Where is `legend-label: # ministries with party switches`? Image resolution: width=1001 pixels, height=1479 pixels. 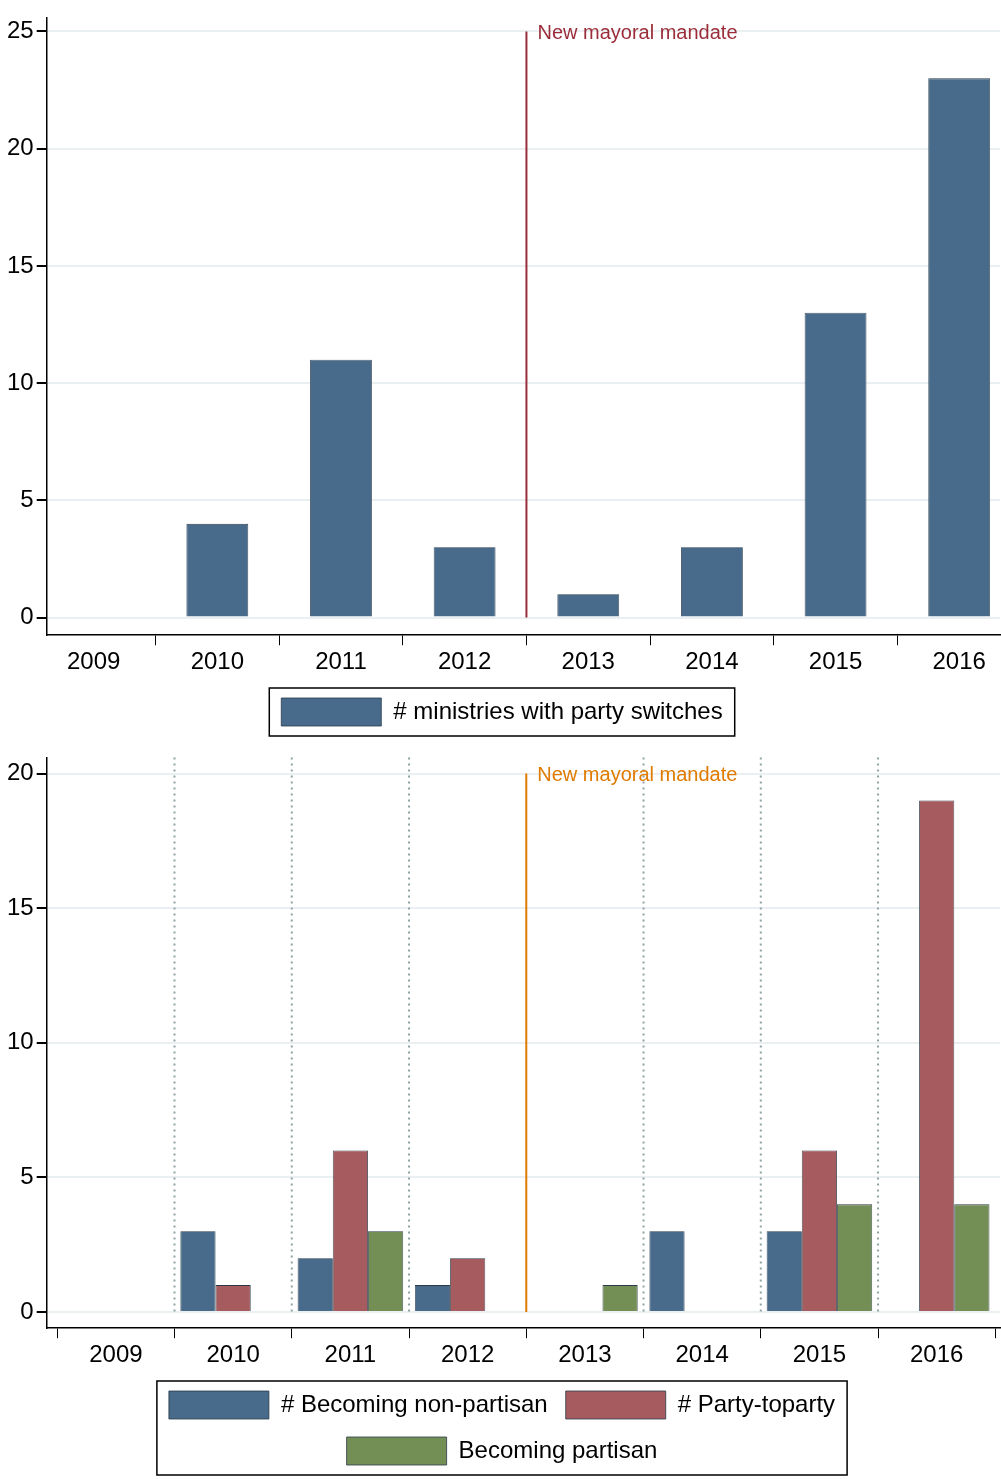
legend-label: # ministries with party switches is located at coordinates (558, 710).